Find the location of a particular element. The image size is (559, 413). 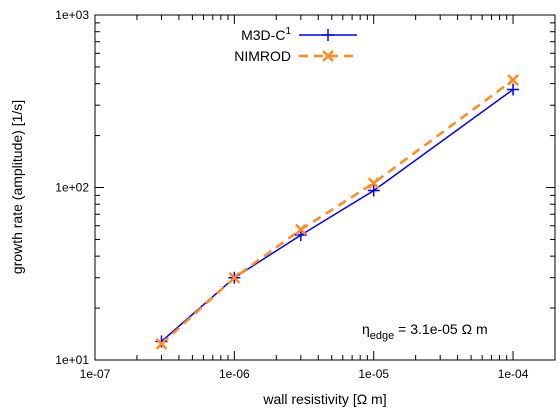

annotation-eta-edge: ηedge = 3.1e-05 Ω m is located at coordinates (425, 331).